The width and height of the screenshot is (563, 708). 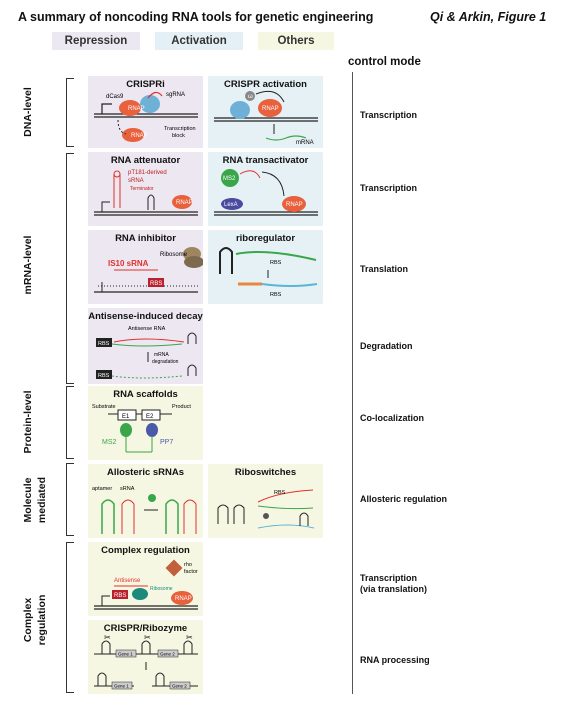 I want to click on panel-title: Complex regulation, so click(x=145, y=550).